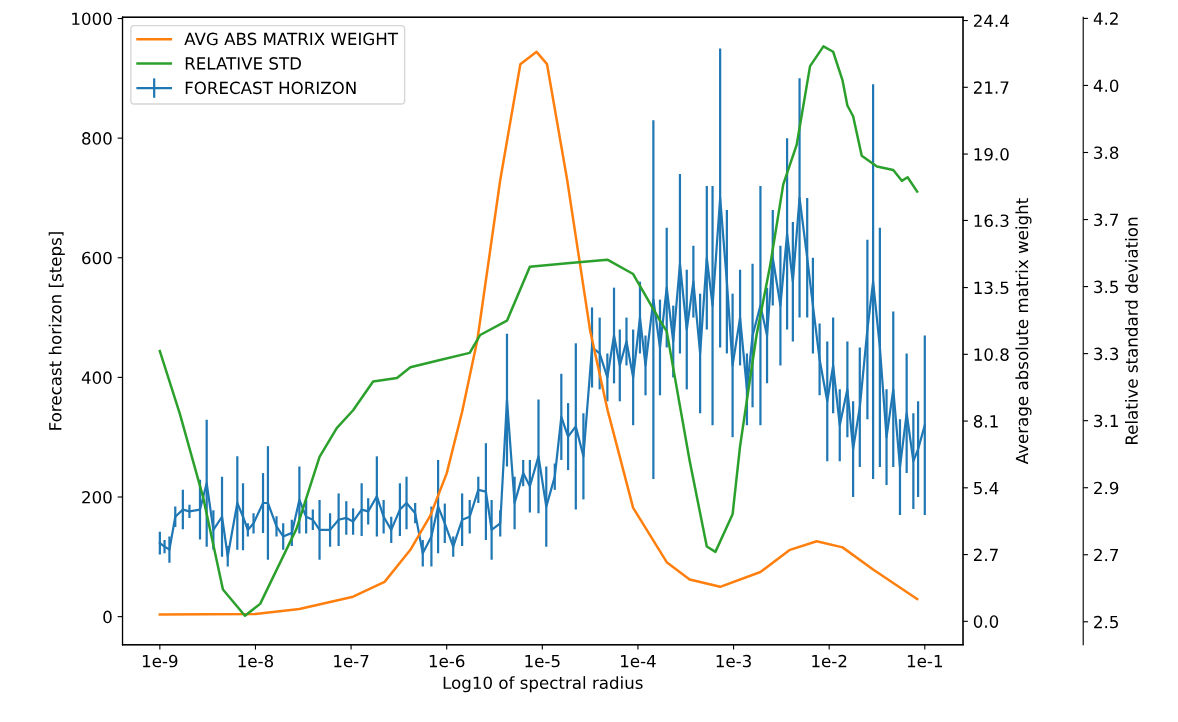 This screenshot has height=722, width=1178. I want to click on x-tick-label: 1e-1, so click(924, 661).